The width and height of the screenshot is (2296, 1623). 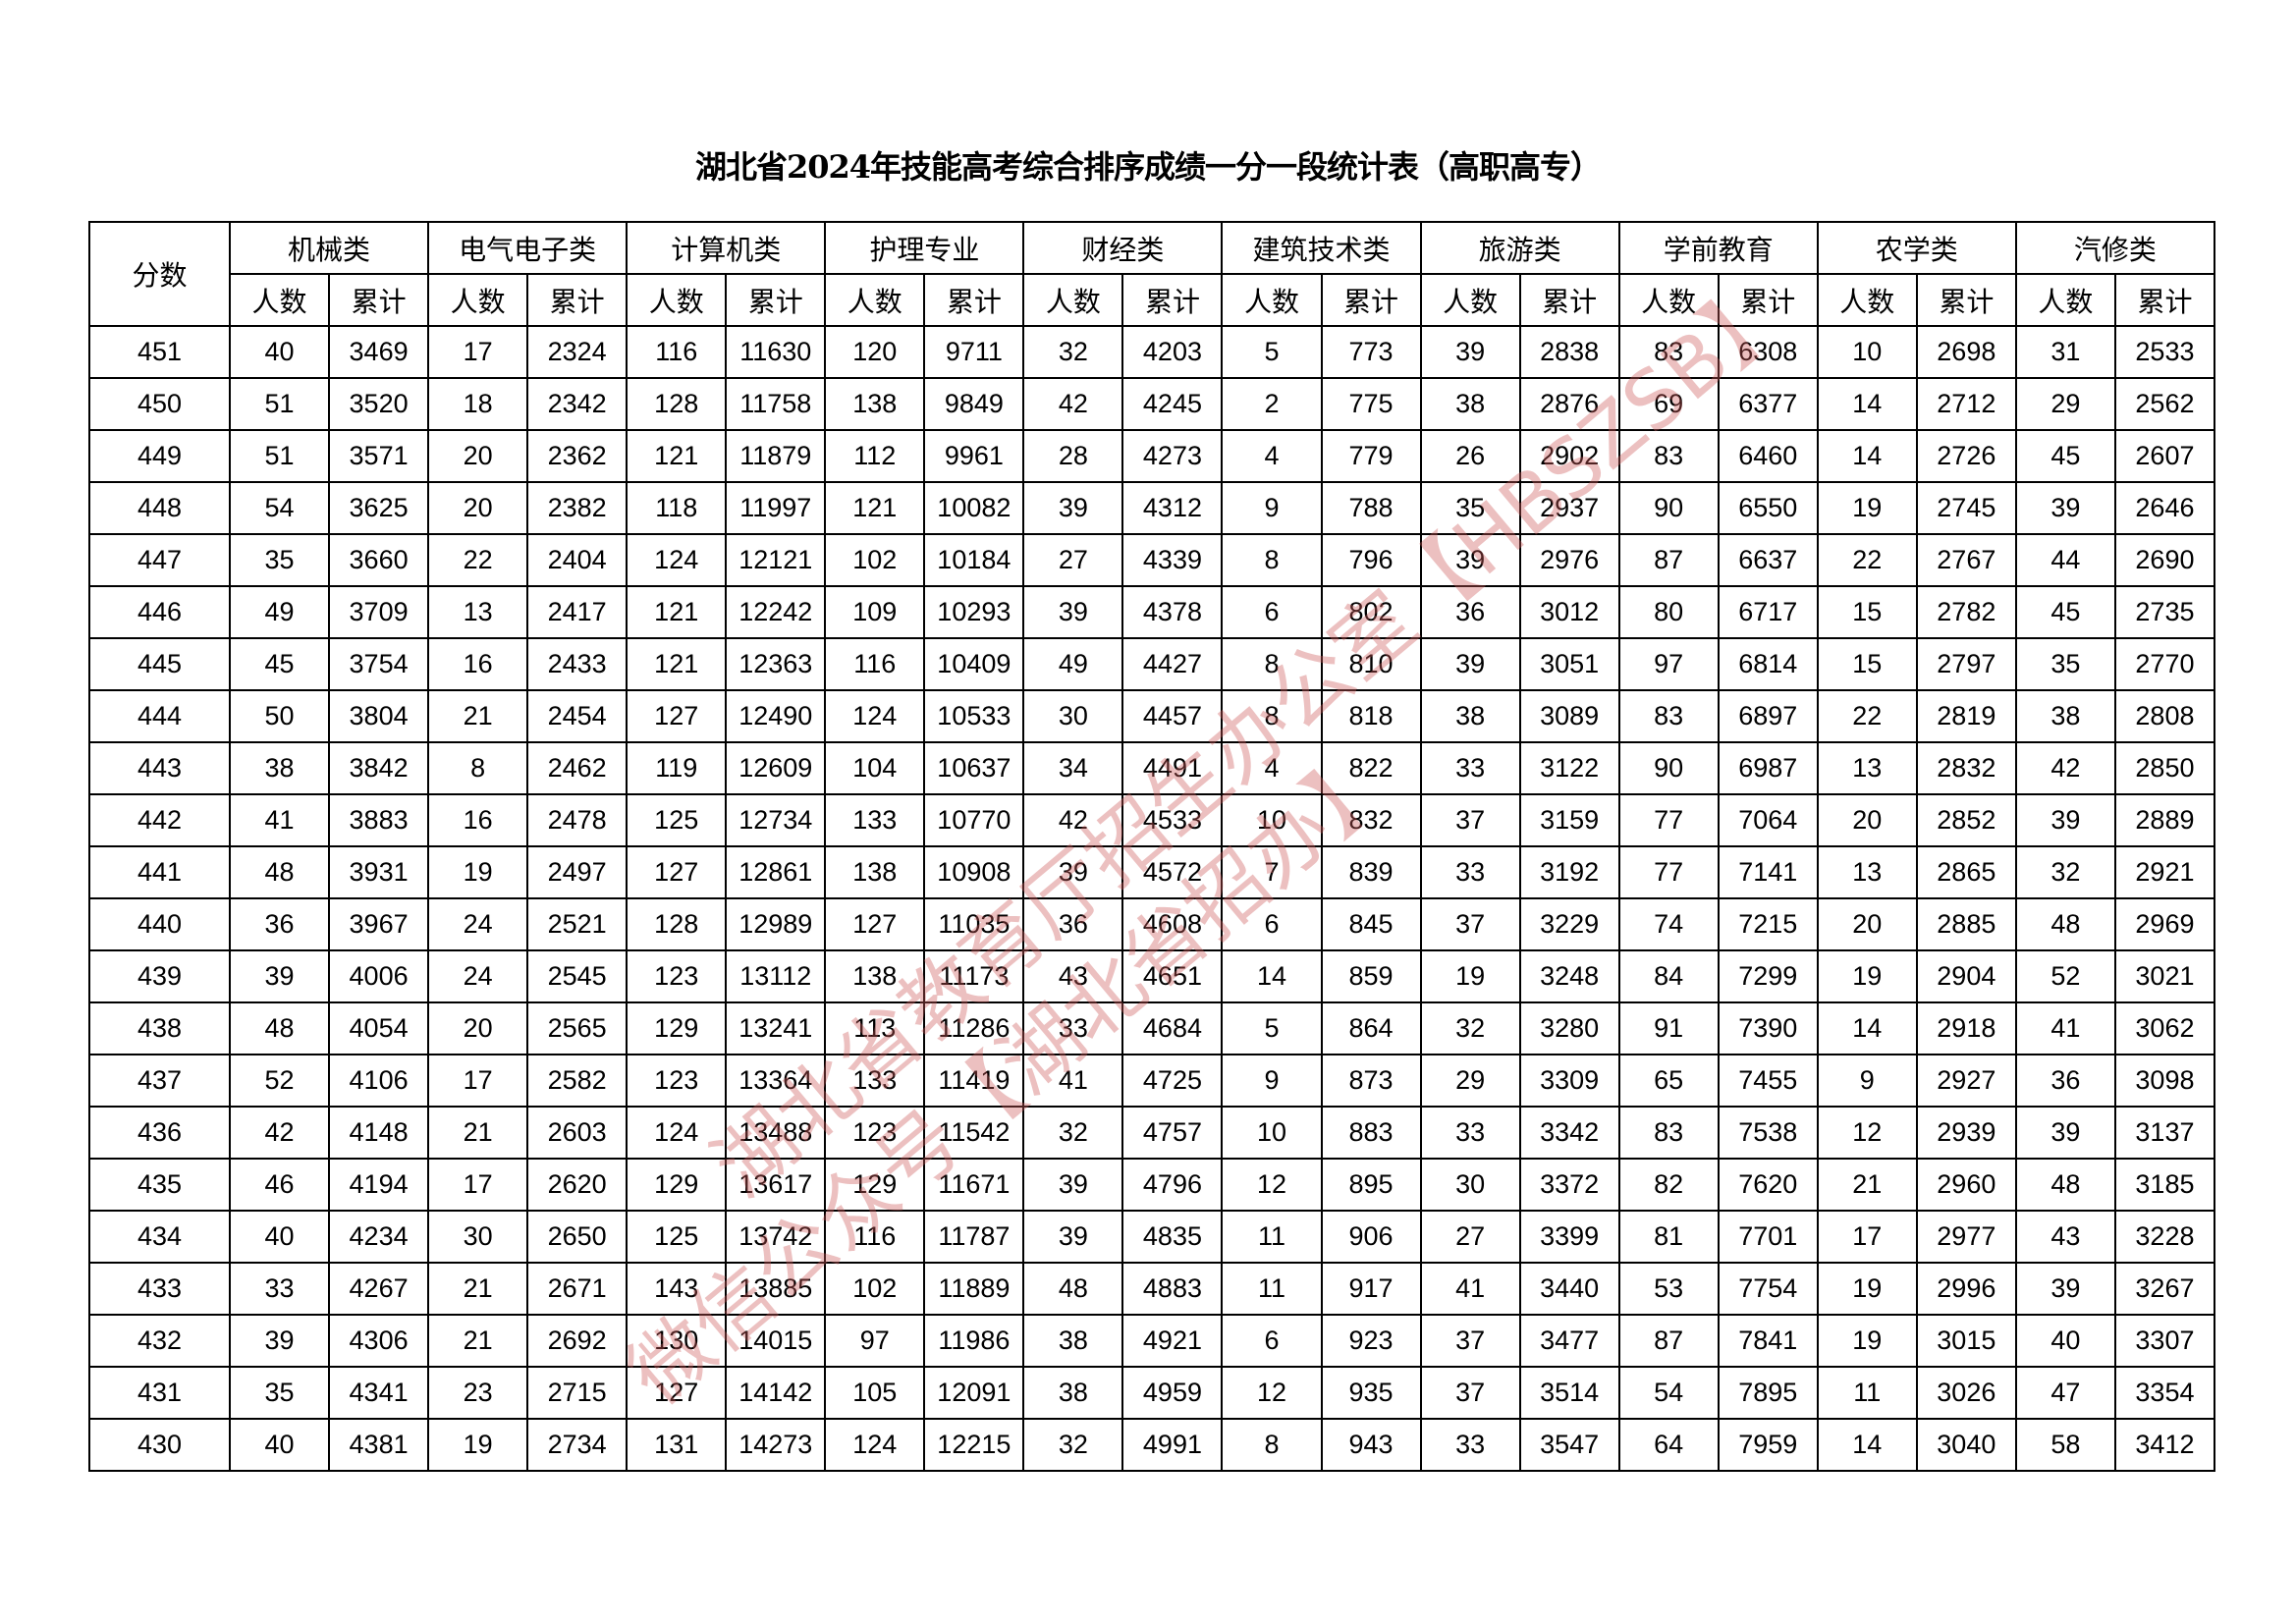 What do you see at coordinates (2164, 924) in the screenshot?
I see `cumulative-cell: 2969` at bounding box center [2164, 924].